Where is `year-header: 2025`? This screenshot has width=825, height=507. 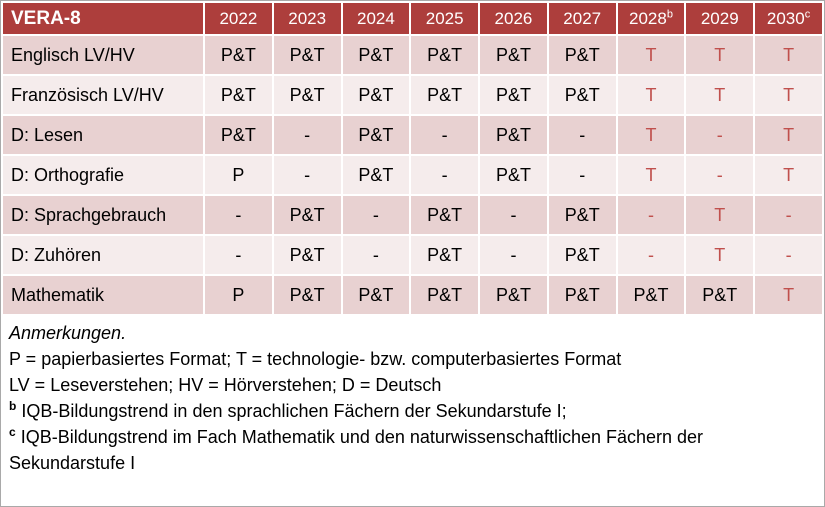 year-header: 2025 is located at coordinates (445, 18).